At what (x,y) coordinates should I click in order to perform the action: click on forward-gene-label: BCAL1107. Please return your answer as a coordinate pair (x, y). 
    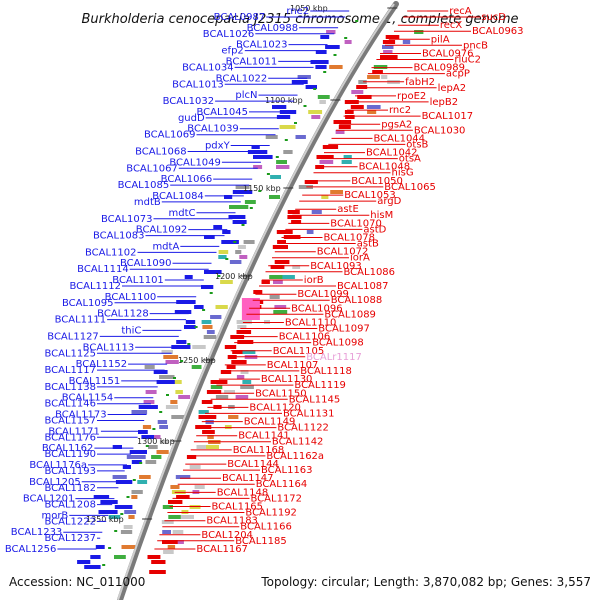
    Looking at the image, I should click on (293, 365).